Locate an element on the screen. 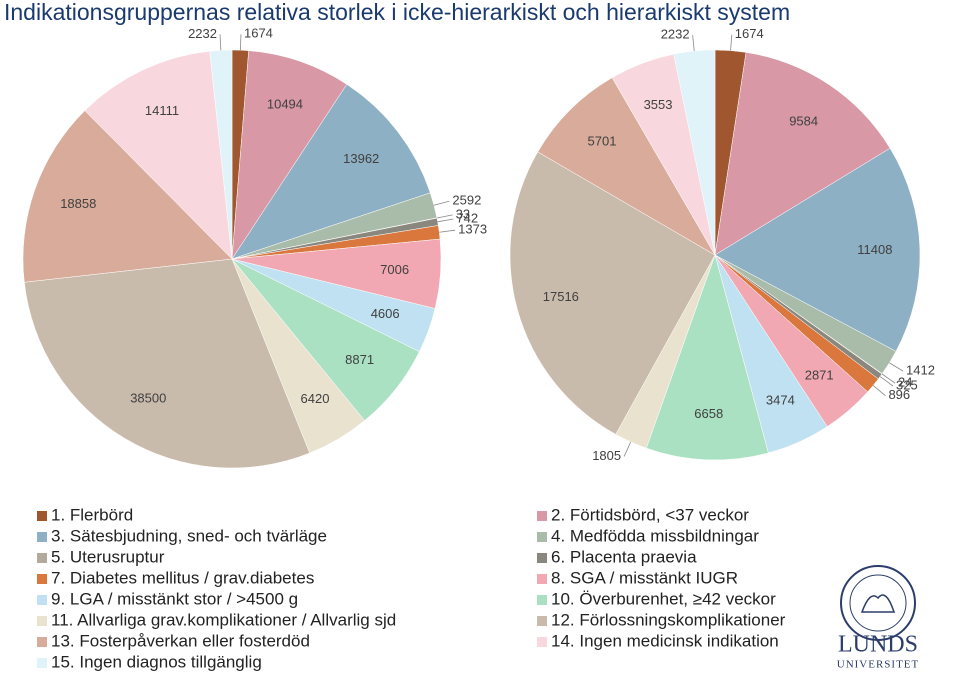  data-label: 7006 is located at coordinates (394, 269).